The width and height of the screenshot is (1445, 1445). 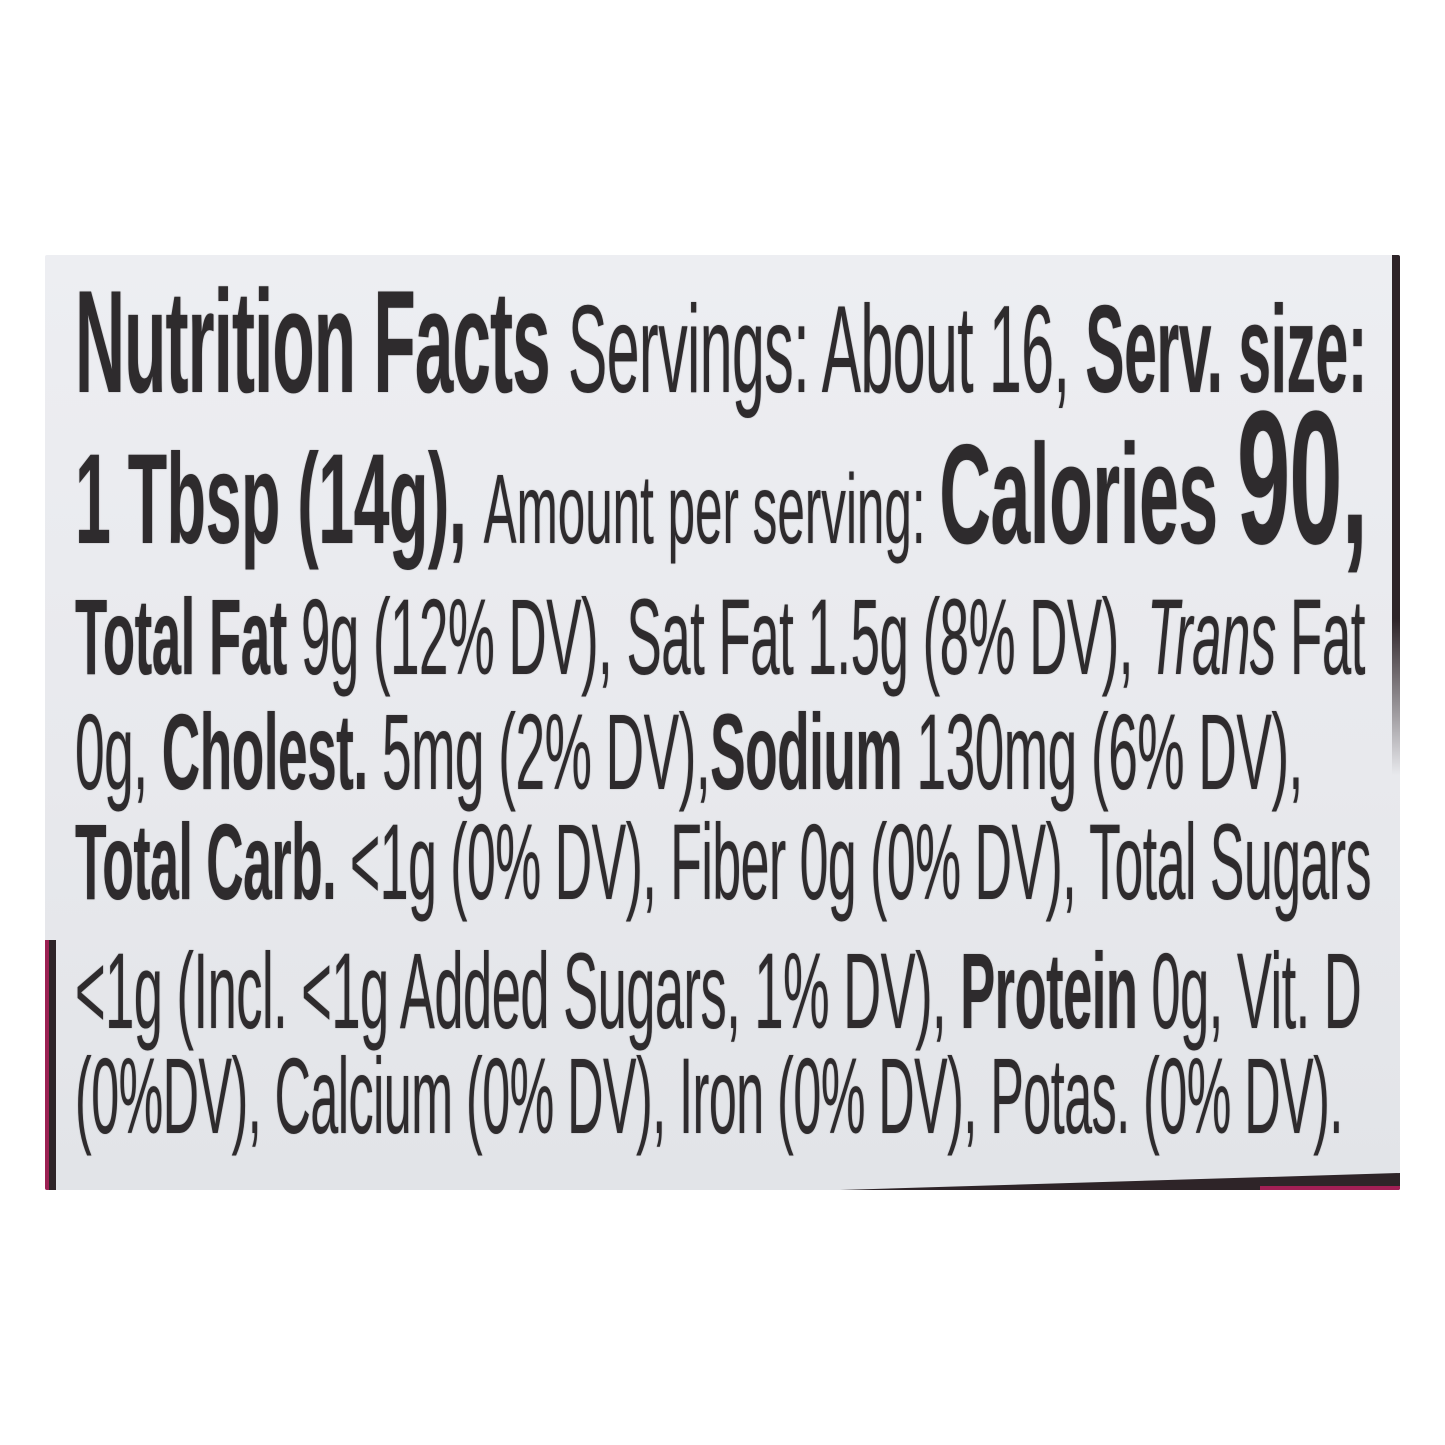 What do you see at coordinates (1120, 1181) in the screenshot?
I see `label-edge-bottom` at bounding box center [1120, 1181].